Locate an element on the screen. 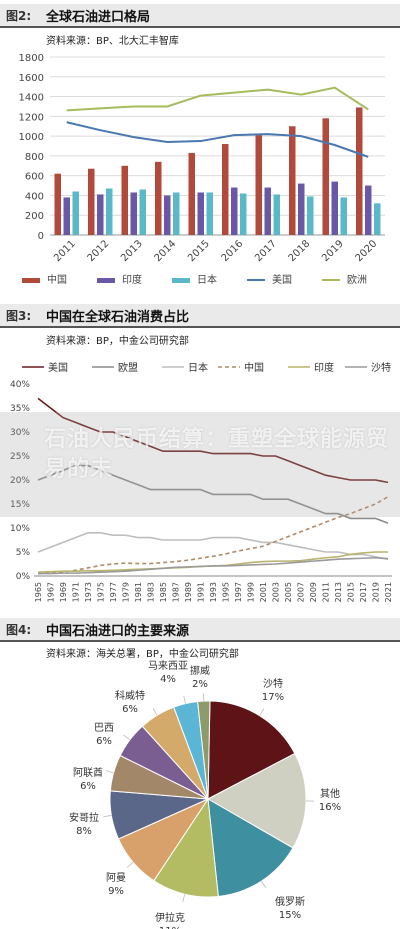 The height and width of the screenshot is (929, 400). fig2-x-tick-label: 2012 is located at coordinates (99, 251).